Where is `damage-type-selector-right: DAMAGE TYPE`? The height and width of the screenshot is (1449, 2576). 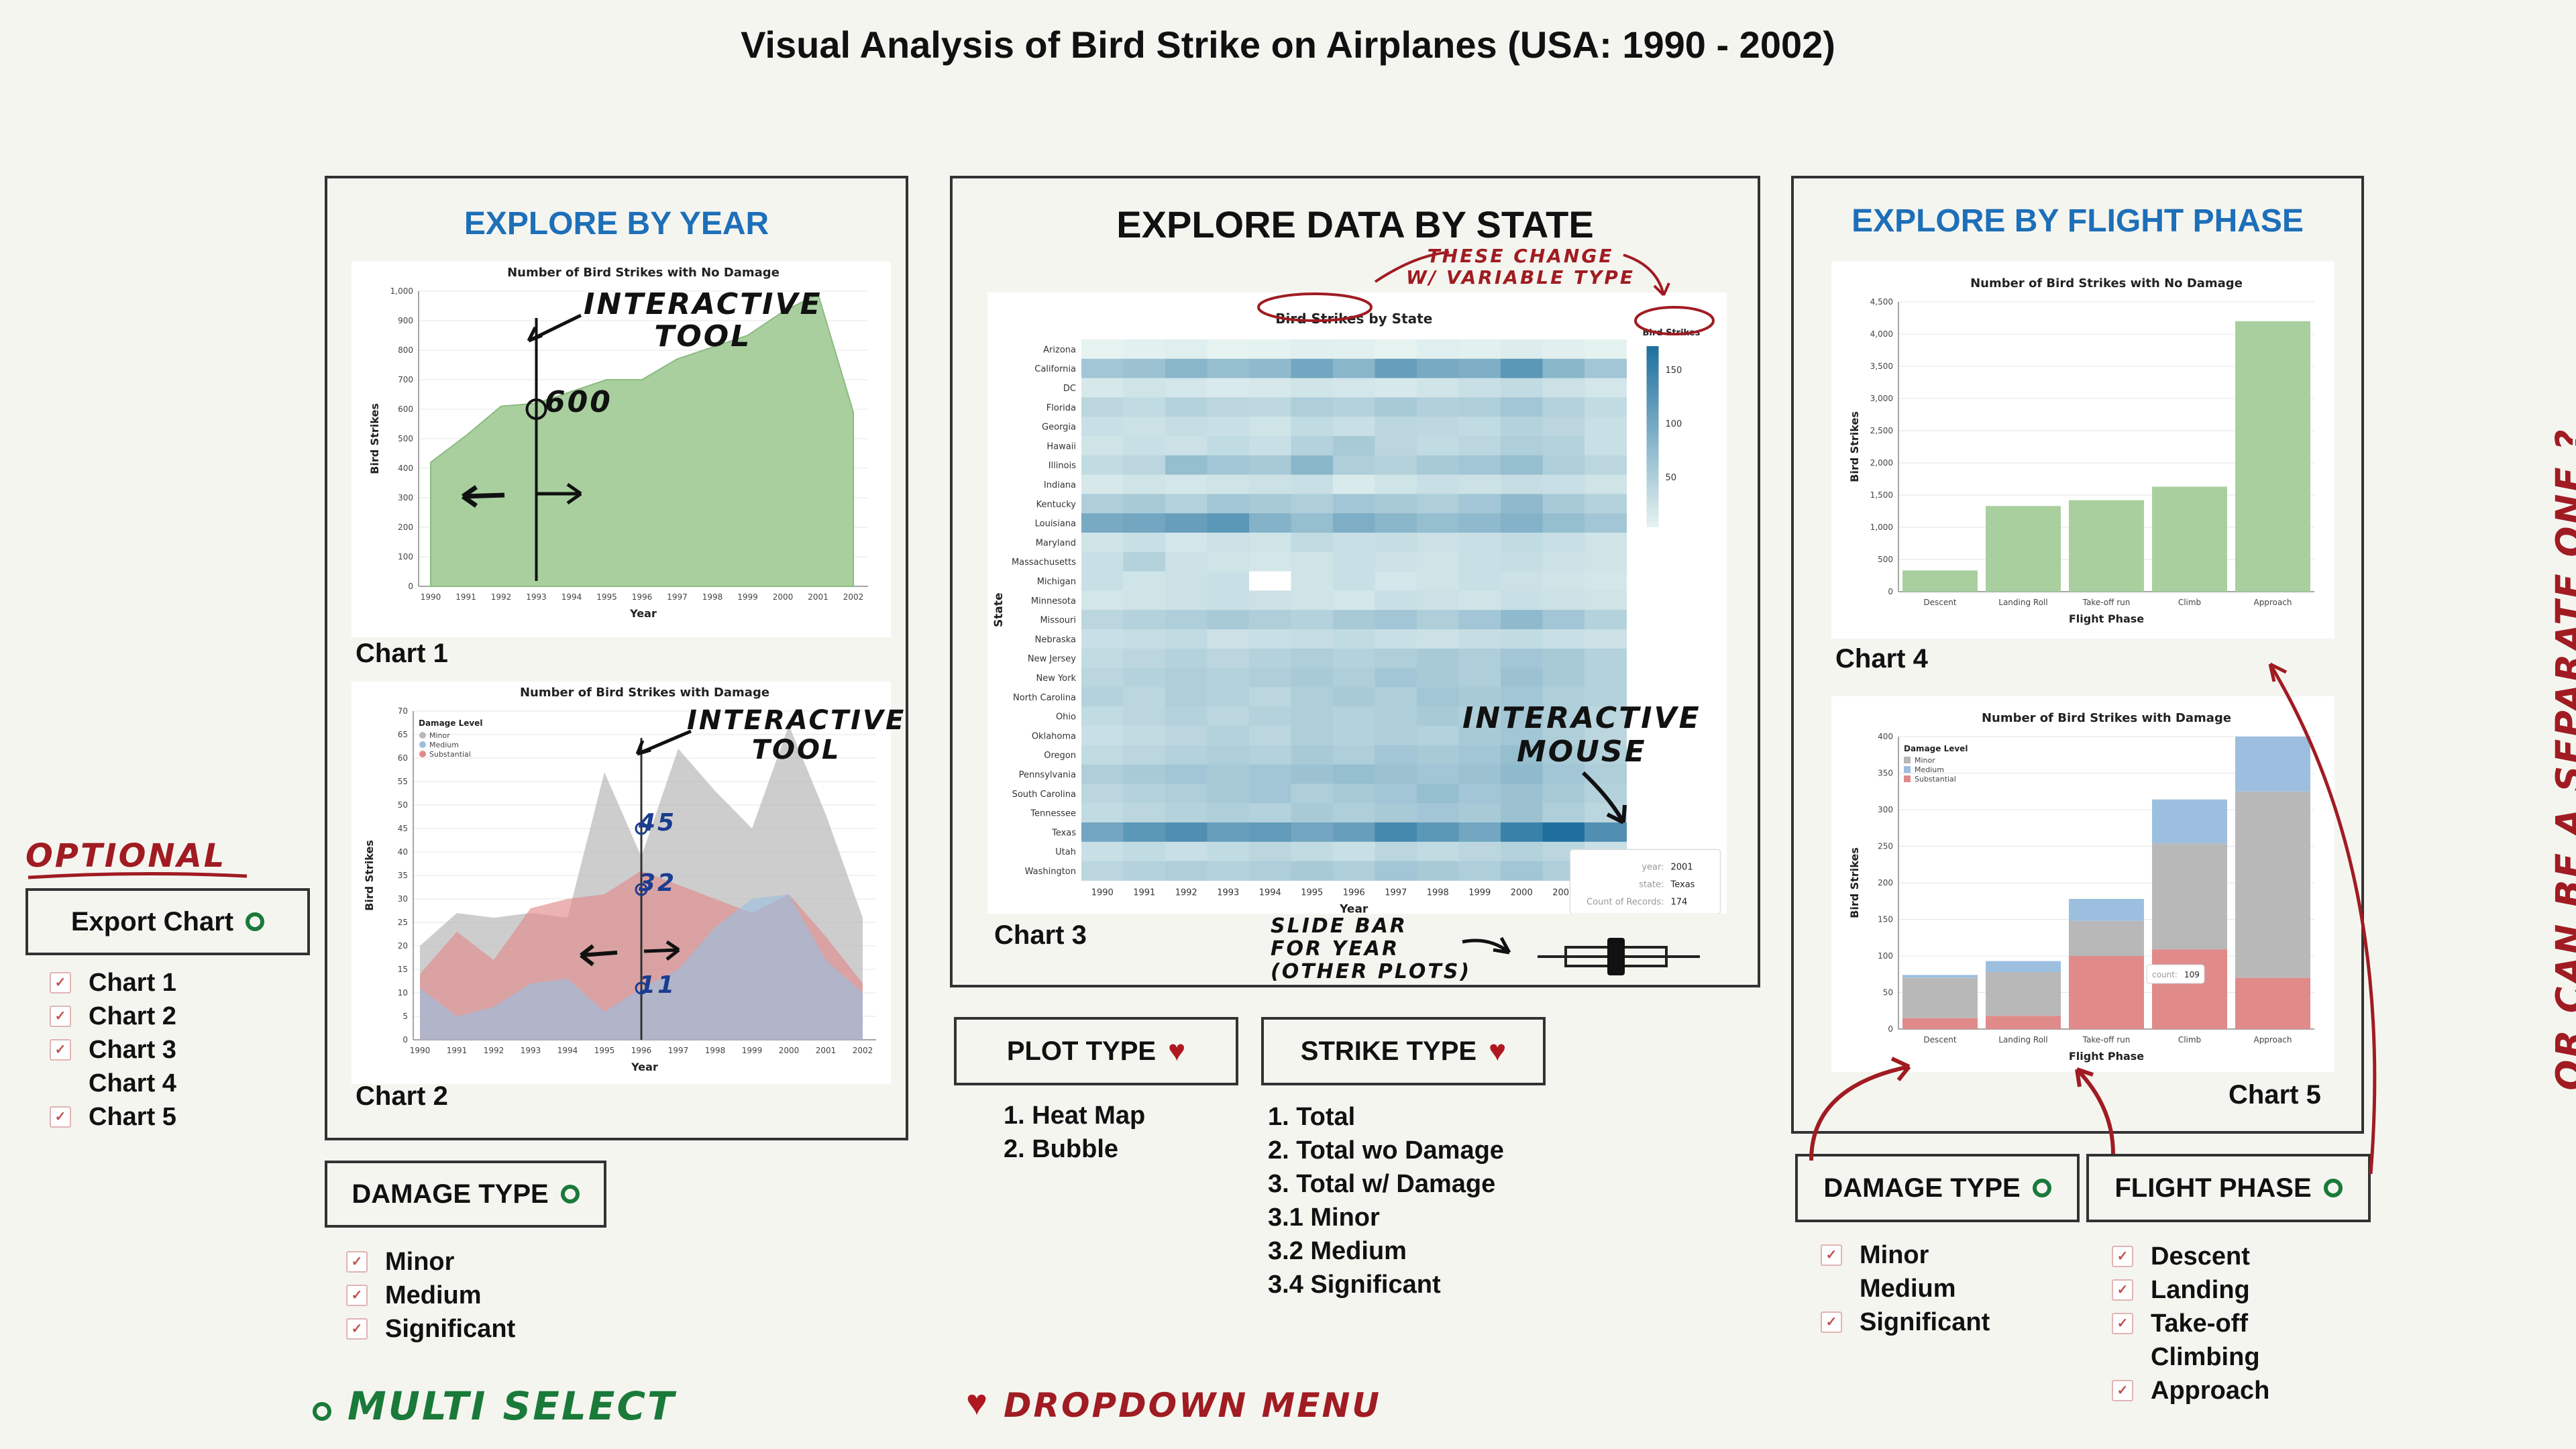
damage-type-selector-right: DAMAGE TYPE is located at coordinates (1937, 1188).